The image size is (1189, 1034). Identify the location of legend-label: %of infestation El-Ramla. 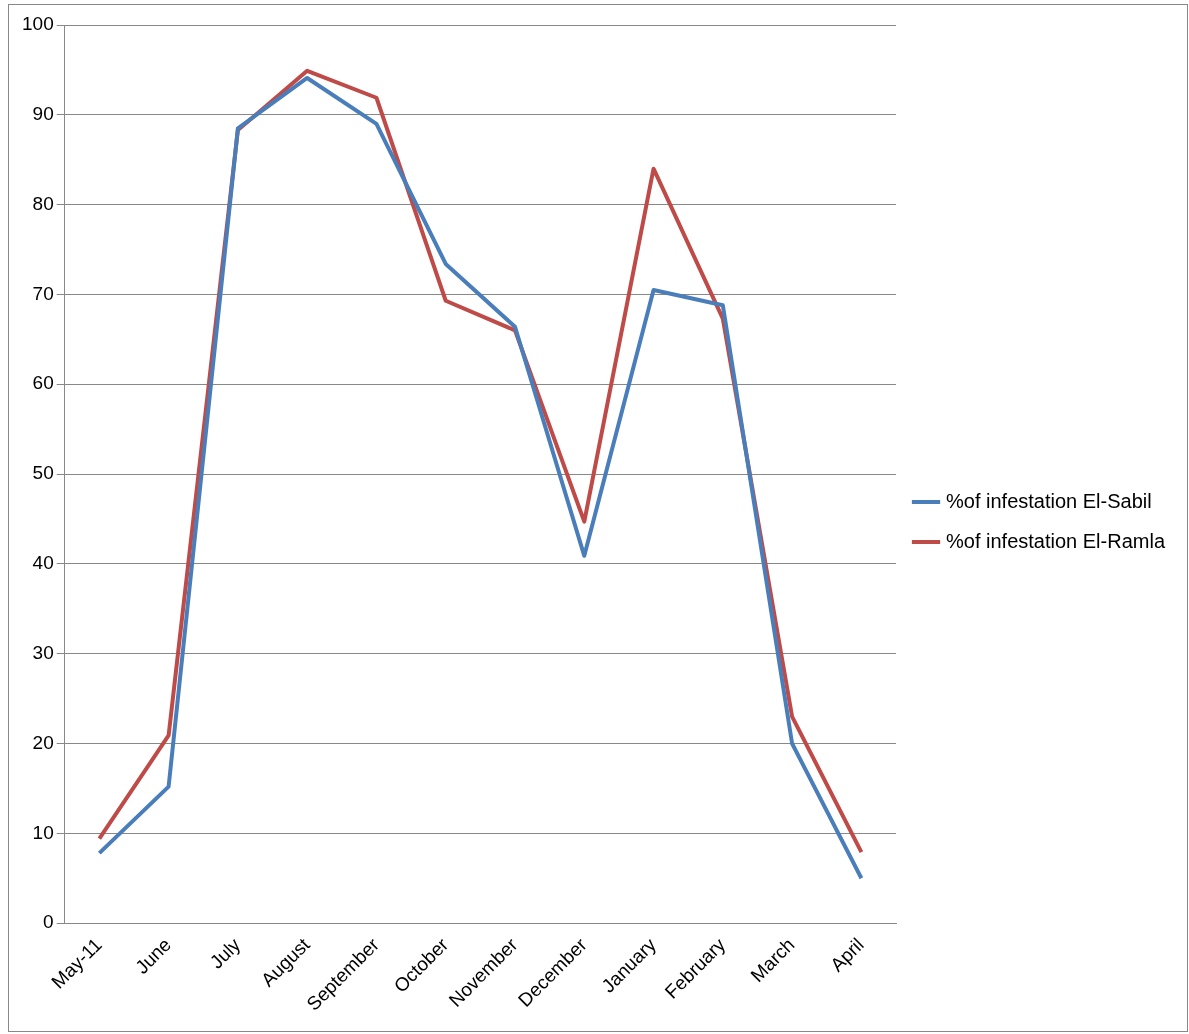
(1056, 540).